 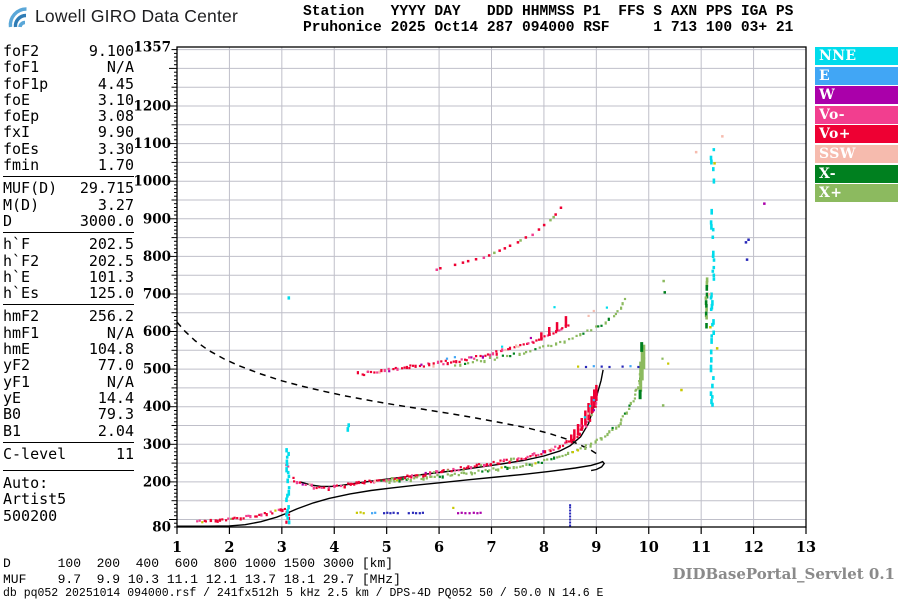 I want to click on legend-item-e: E, so click(x=856, y=75).